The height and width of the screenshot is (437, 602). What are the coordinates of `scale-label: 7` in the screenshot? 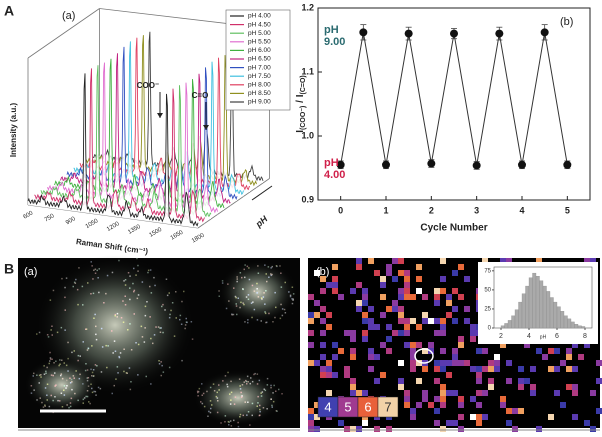 It's located at (387, 406).